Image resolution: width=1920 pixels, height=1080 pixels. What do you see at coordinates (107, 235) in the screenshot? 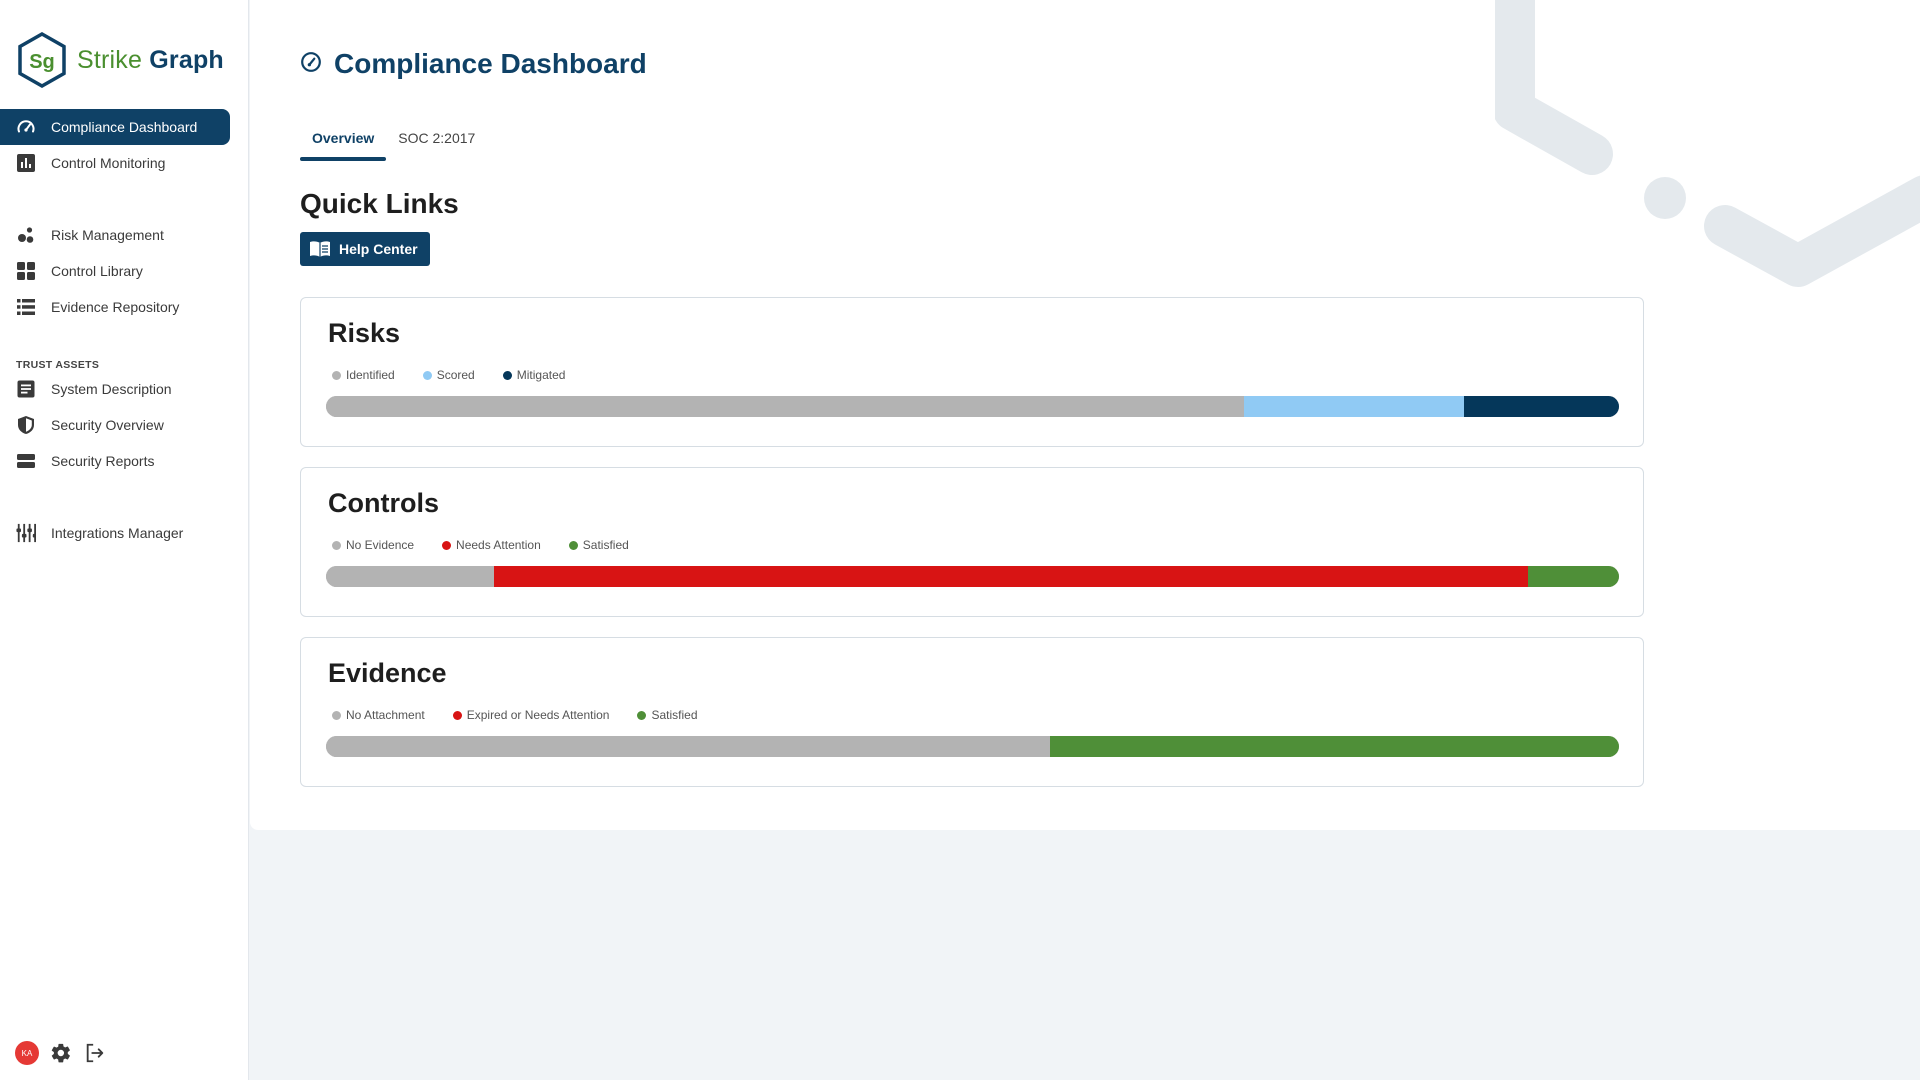
I see `sidebar-item-label: Risk Management` at bounding box center [107, 235].